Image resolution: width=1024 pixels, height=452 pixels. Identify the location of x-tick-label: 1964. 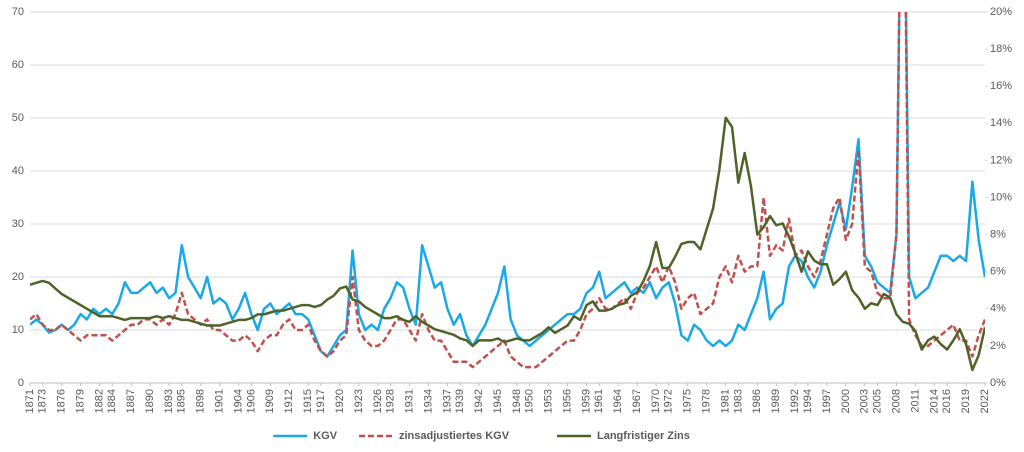
(618, 401).